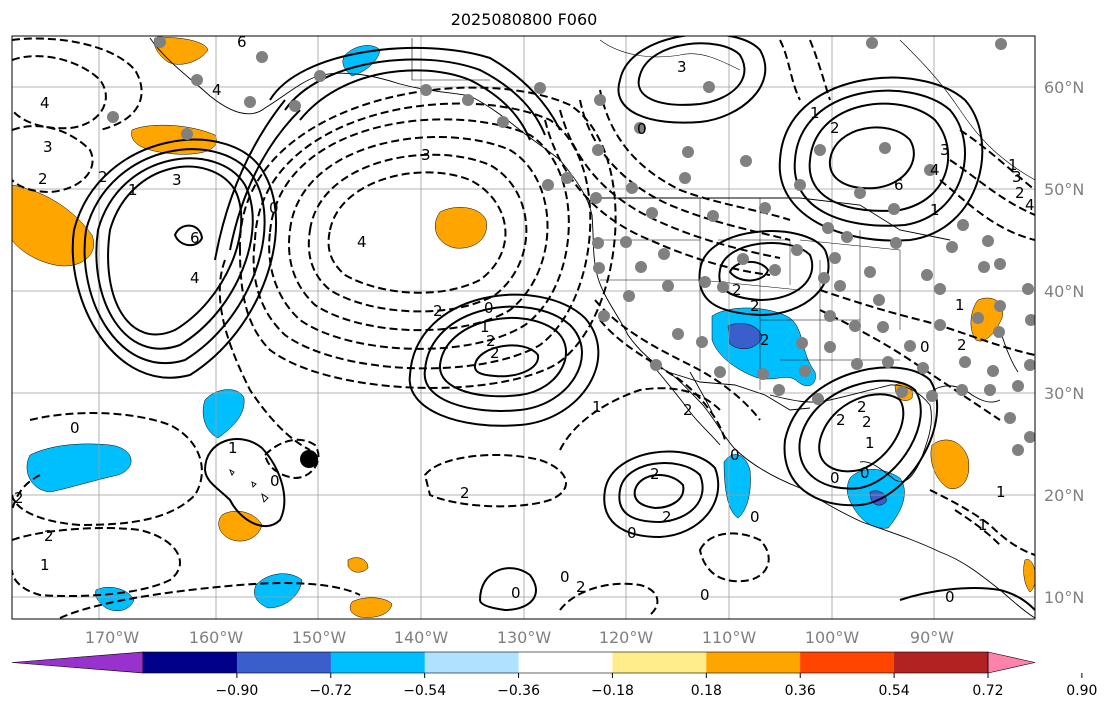 Image resolution: width=1105 pixels, height=712 pixels. I want to click on lon-label: 170°W, so click(112, 637).